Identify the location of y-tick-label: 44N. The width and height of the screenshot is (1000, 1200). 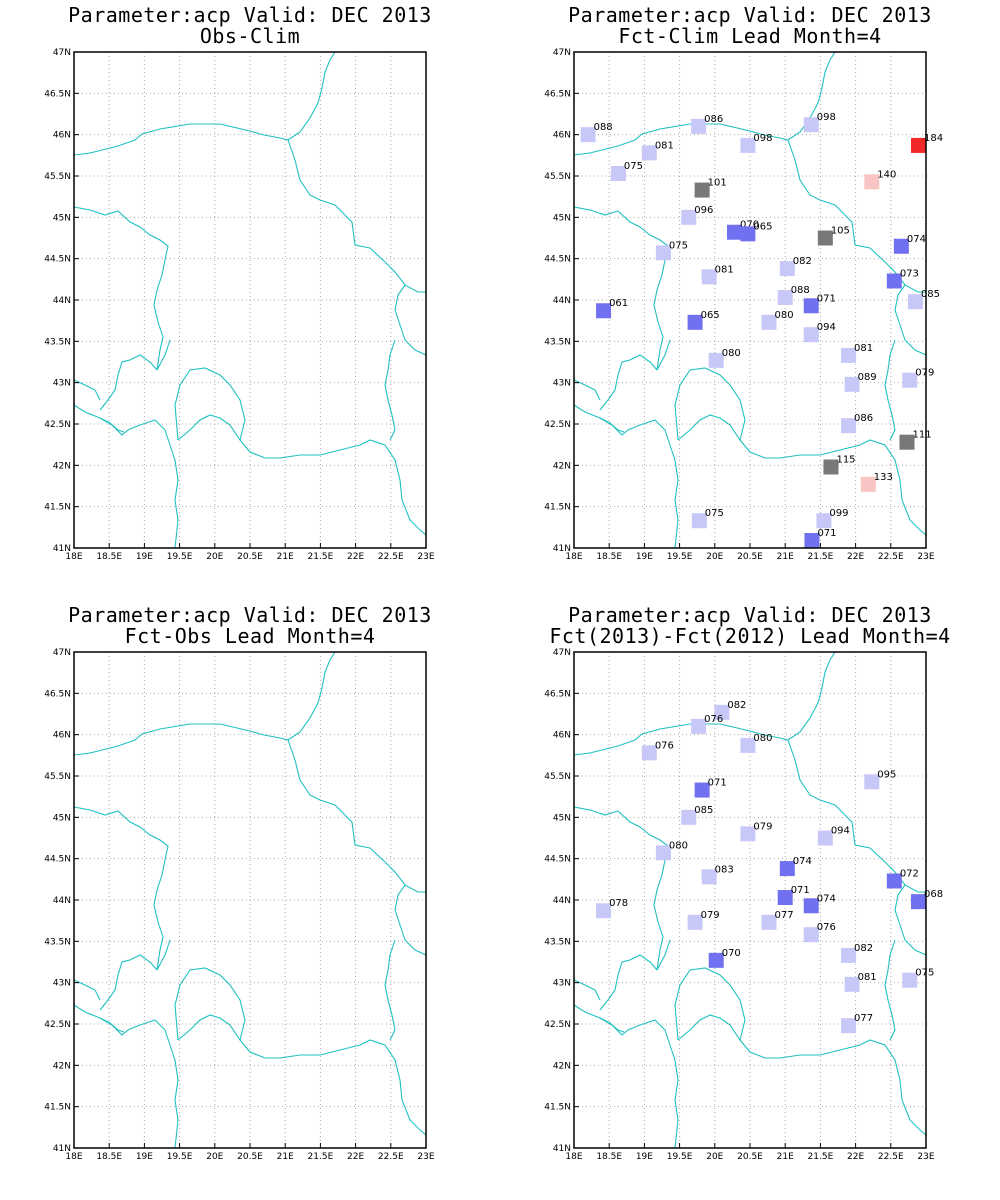
(562, 901).